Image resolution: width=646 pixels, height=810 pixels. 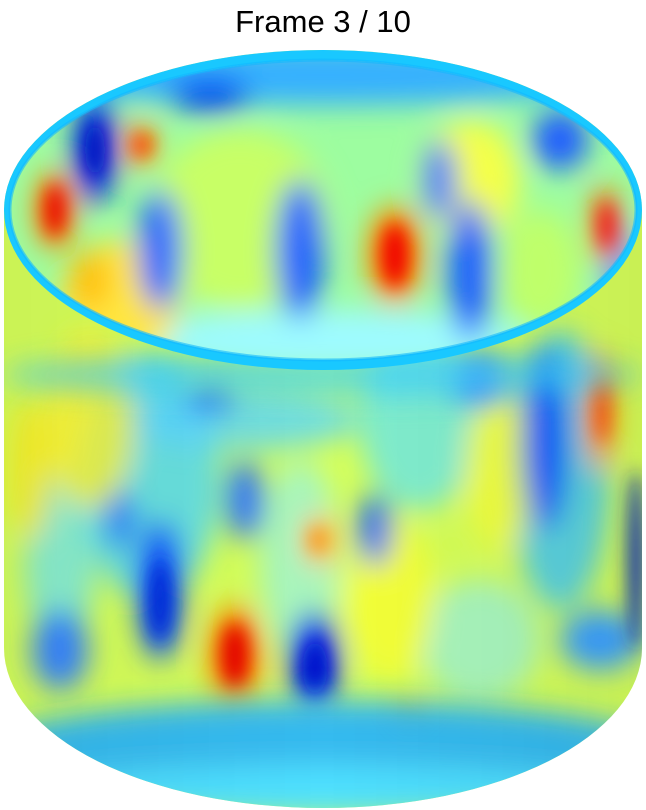 What do you see at coordinates (323, 21) in the screenshot?
I see `frame-title: Frame 3 / 10` at bounding box center [323, 21].